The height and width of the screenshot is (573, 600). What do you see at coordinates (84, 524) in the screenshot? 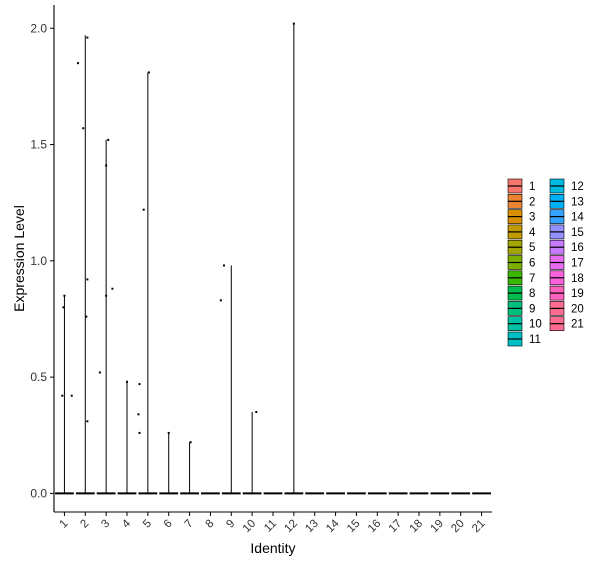
I see `x-tick-label-2: 2` at bounding box center [84, 524].